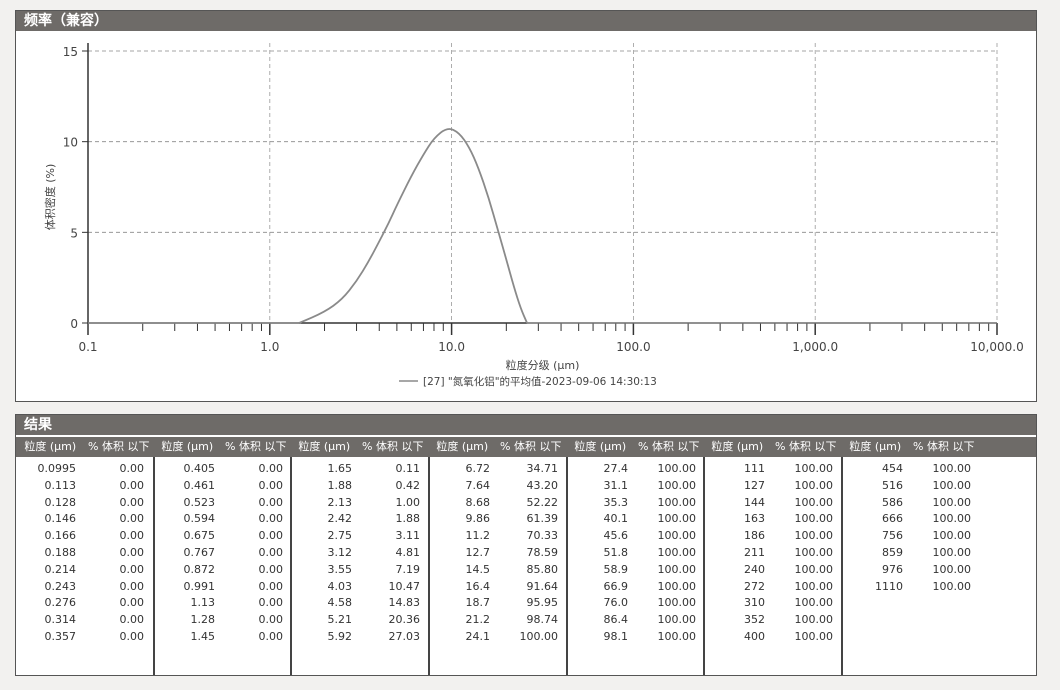 The image size is (1060, 690). Describe the element at coordinates (269, 347) in the screenshot. I see `x-tick-label: 1.0` at that location.